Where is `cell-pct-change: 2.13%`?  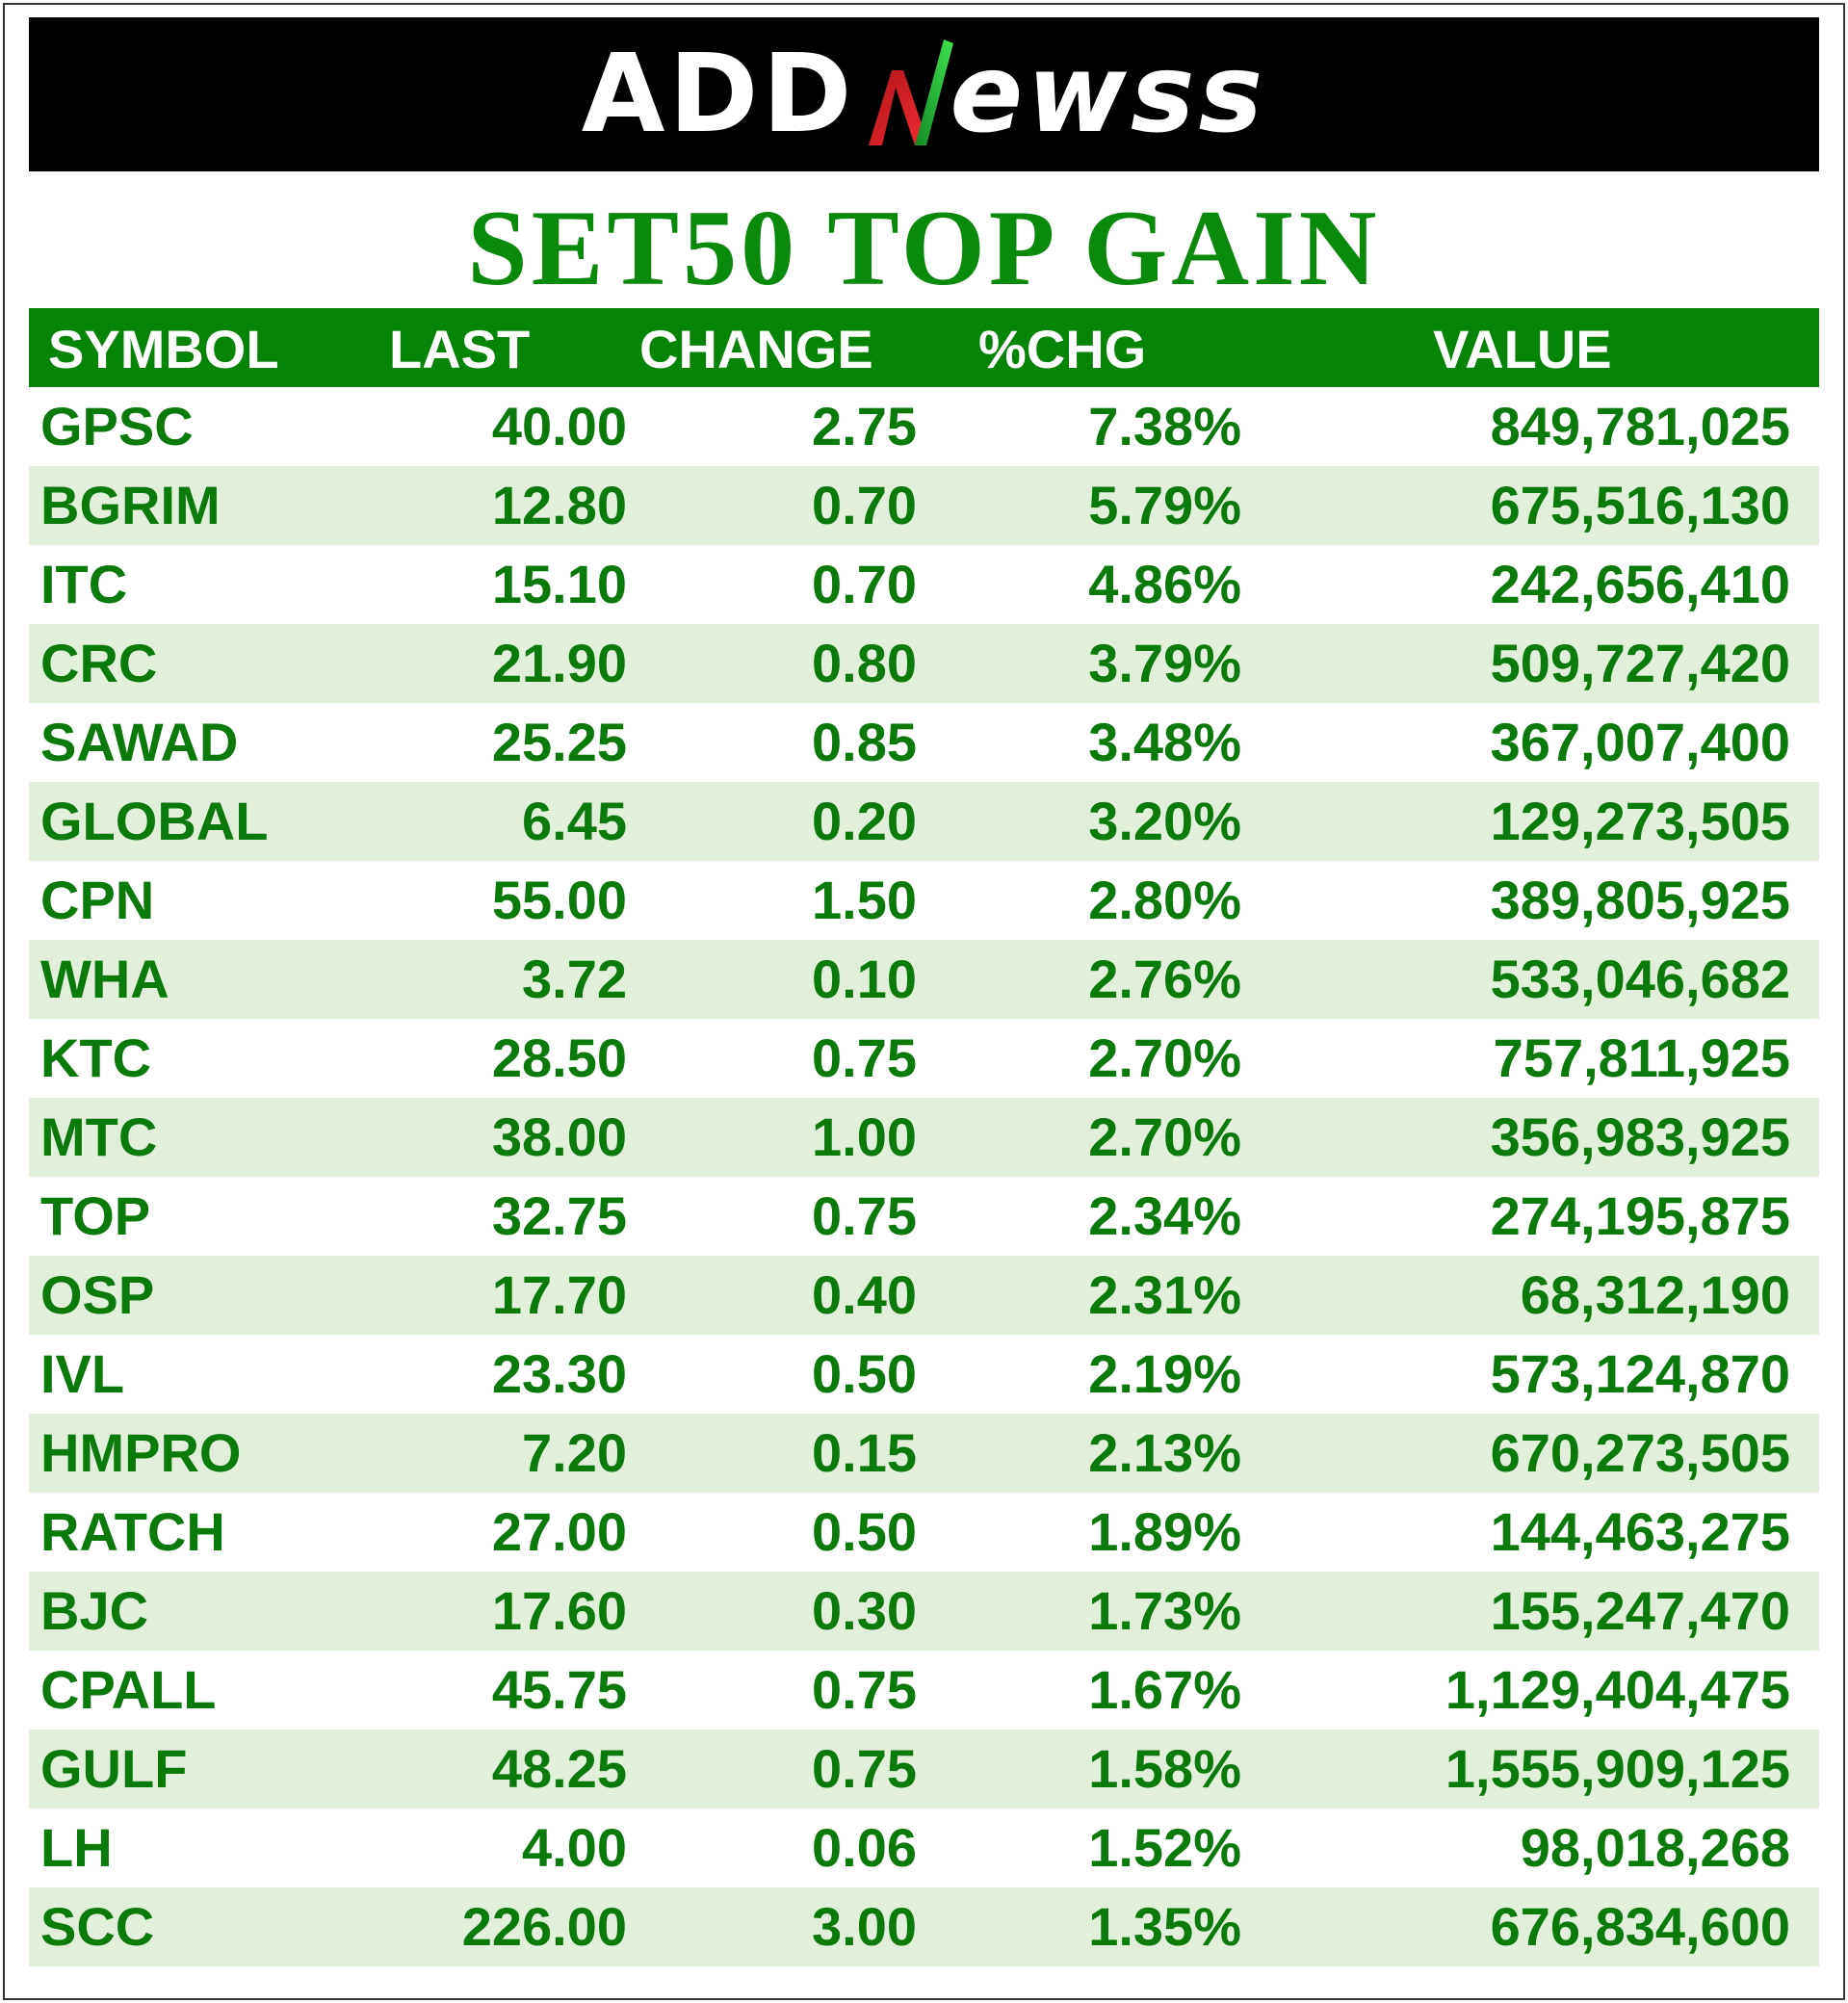 cell-pct-change: 2.13% is located at coordinates (1164, 1452).